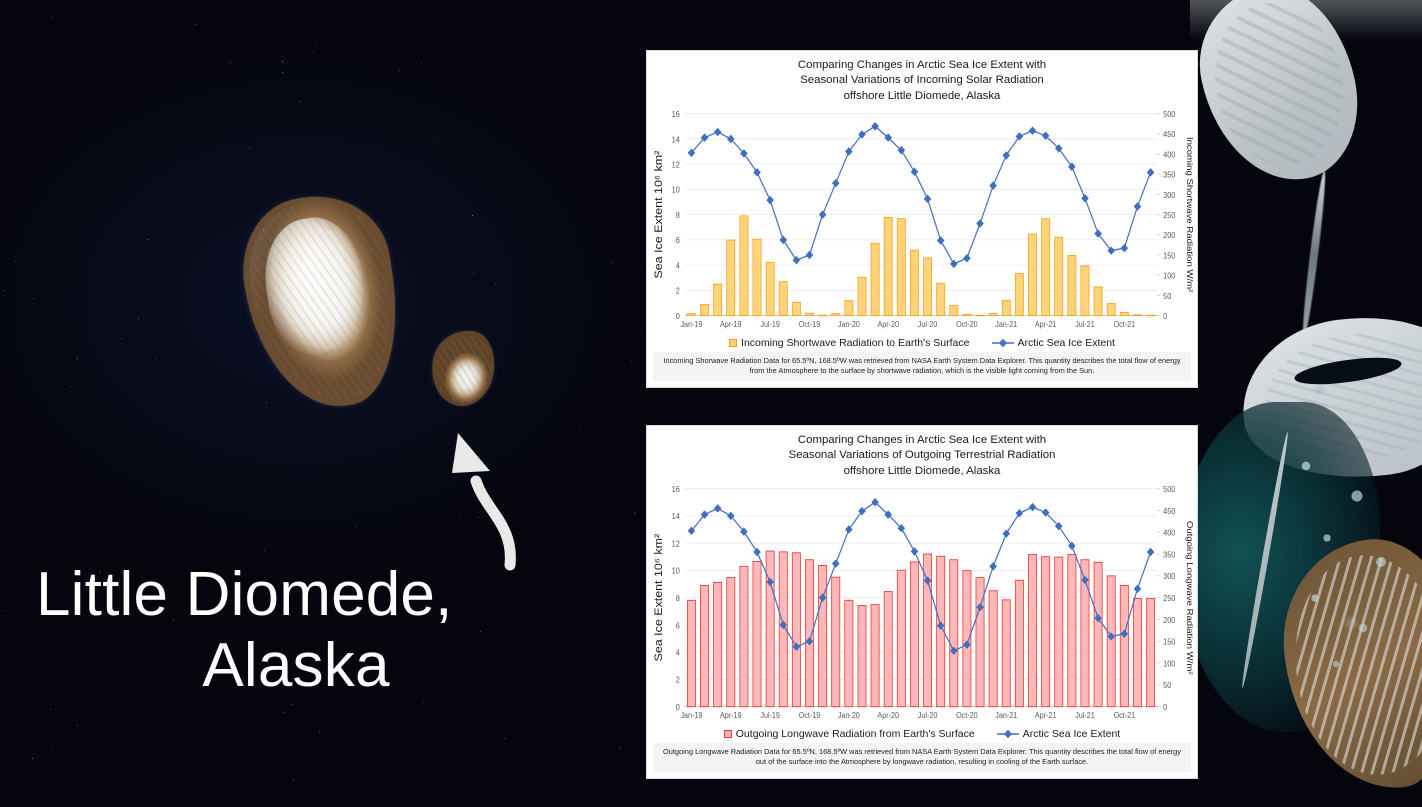 Image resolution: width=1422 pixels, height=807 pixels. I want to click on page-title: Little Diomede, Alaska, so click(316, 630).